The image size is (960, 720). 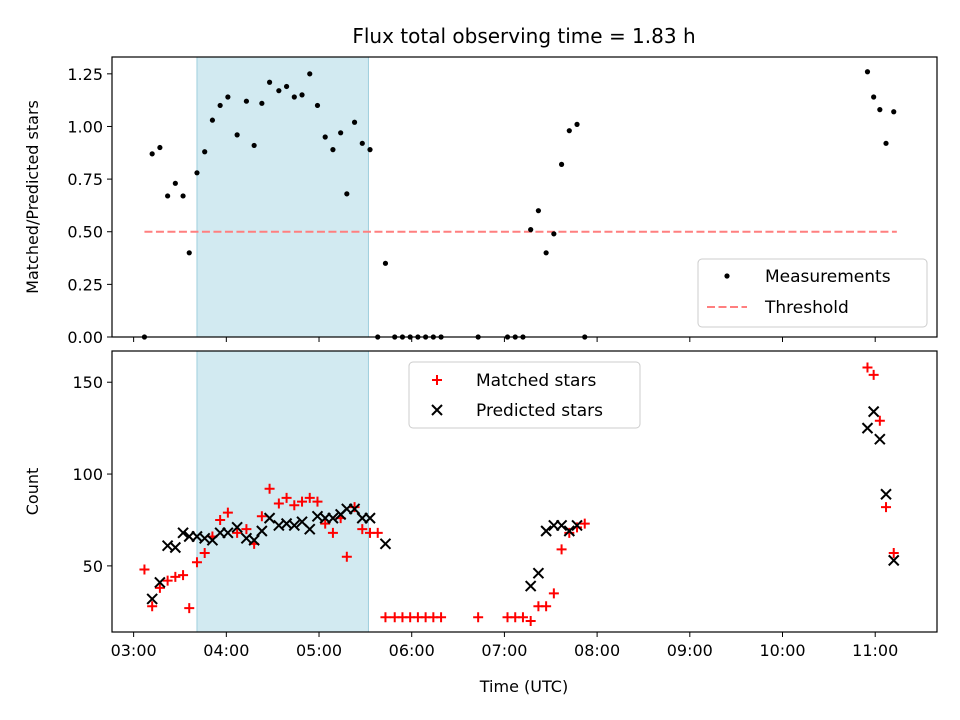 I want to click on x-tick-label: 06:00, so click(x=412, y=650).